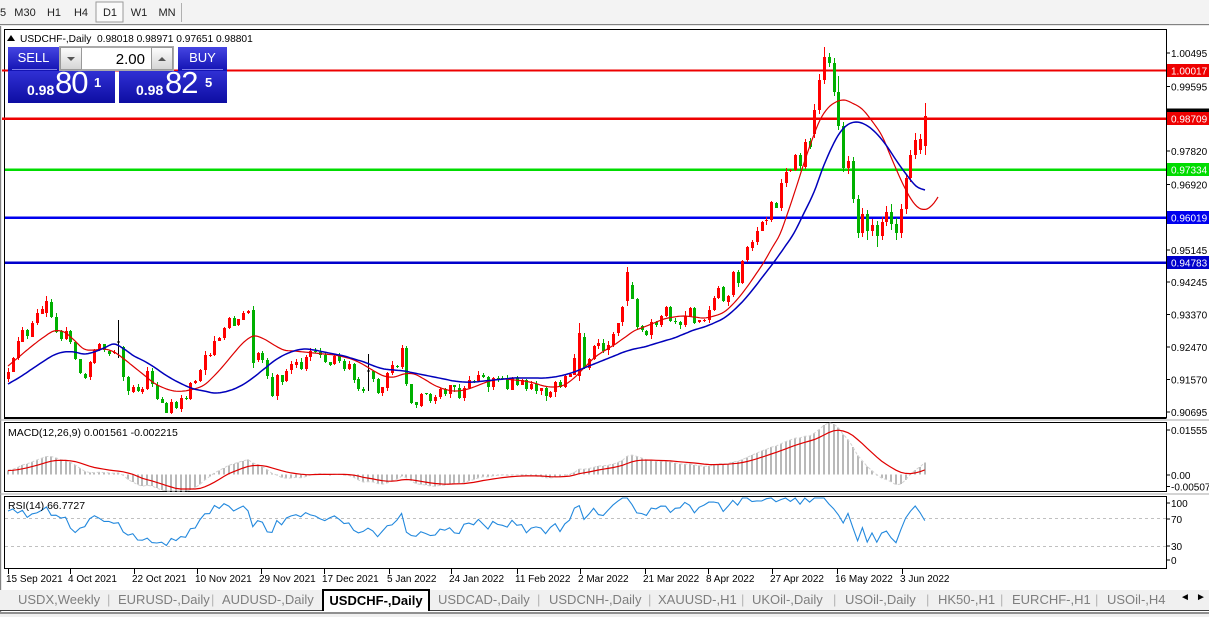 The image size is (1209, 617). Describe the element at coordinates (1189, 348) in the screenshot. I see `svg-text: 0.92470` at that location.